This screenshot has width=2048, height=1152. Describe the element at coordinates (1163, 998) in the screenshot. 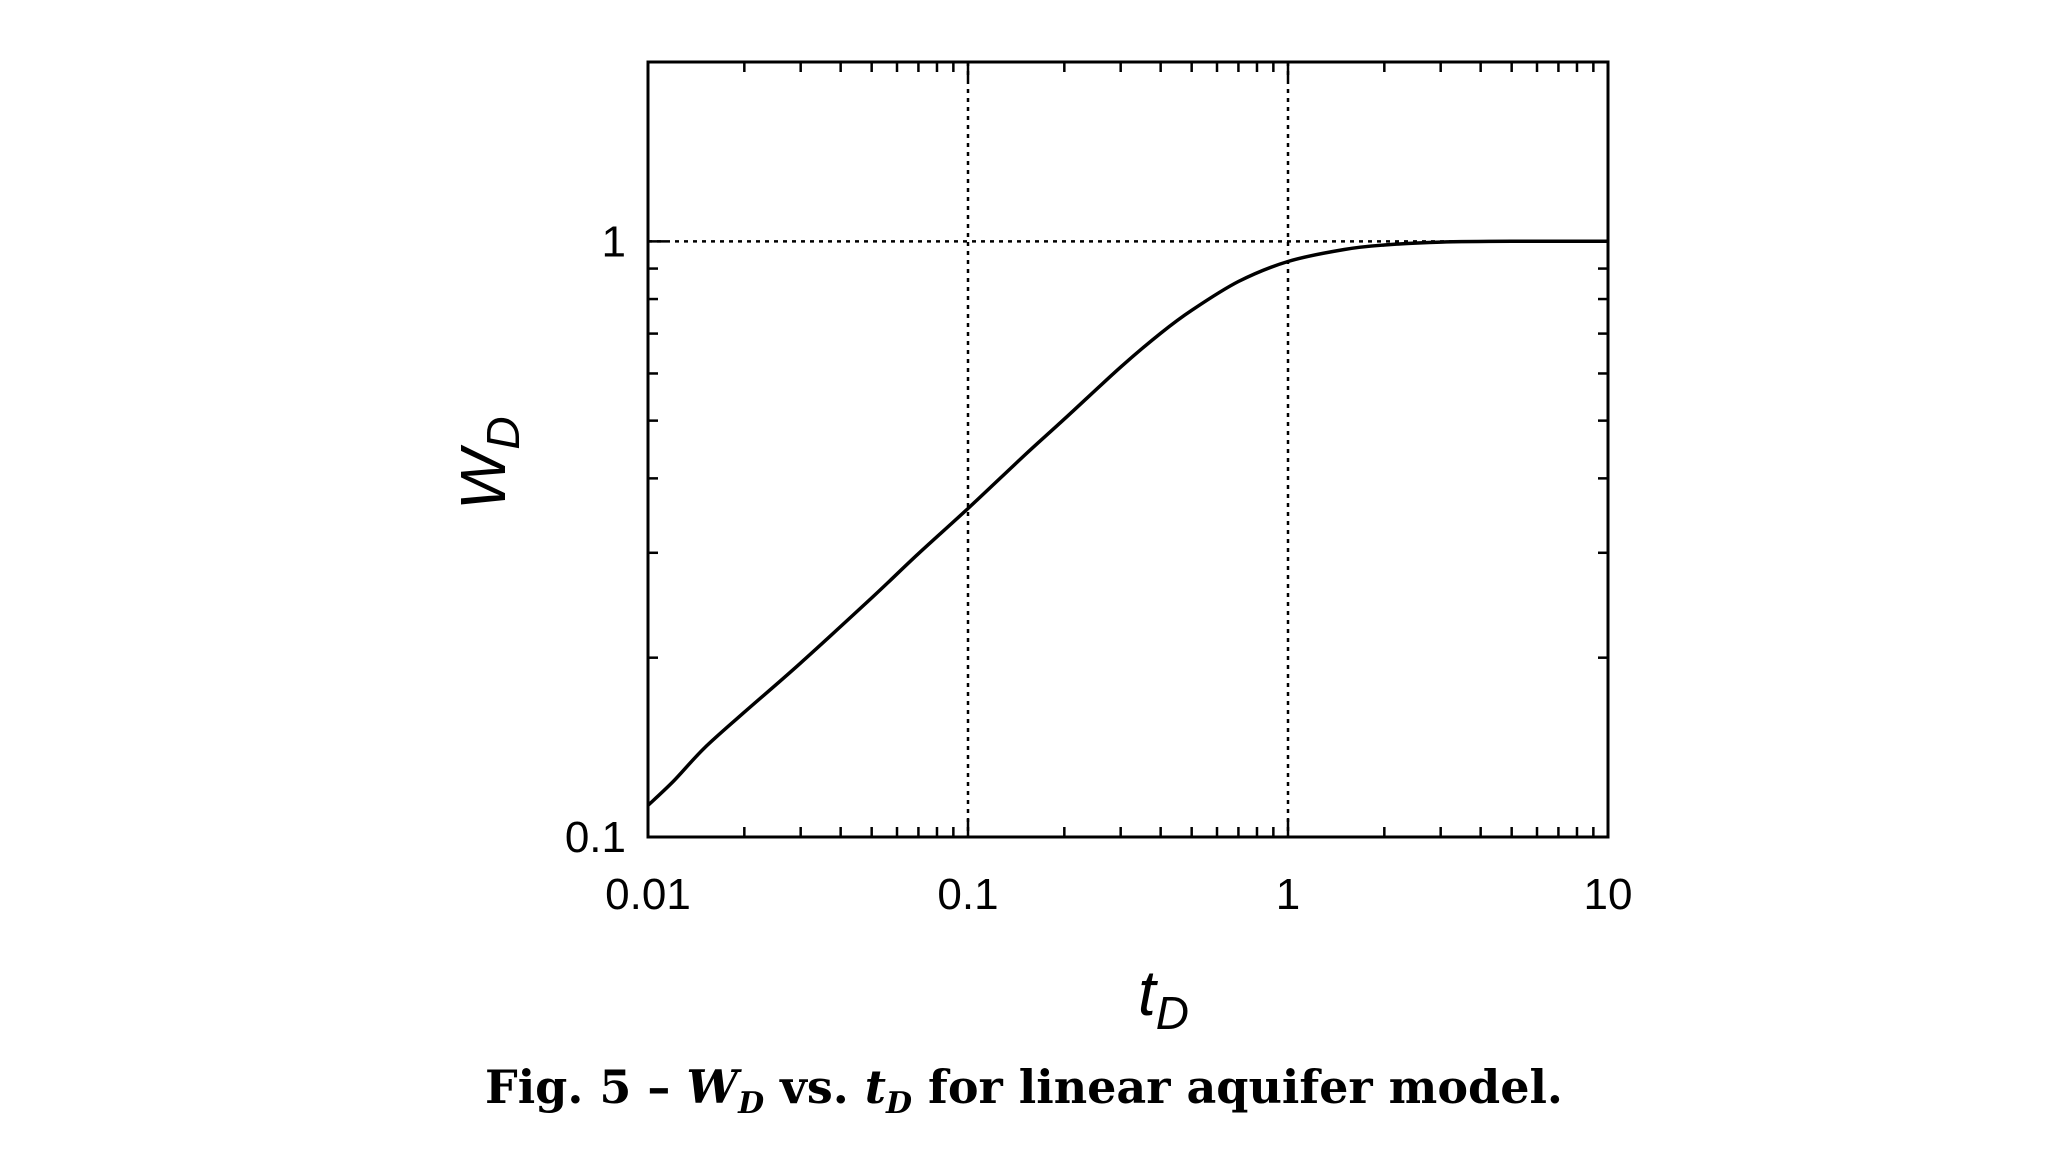

I see `x-axis-label: tD` at that location.